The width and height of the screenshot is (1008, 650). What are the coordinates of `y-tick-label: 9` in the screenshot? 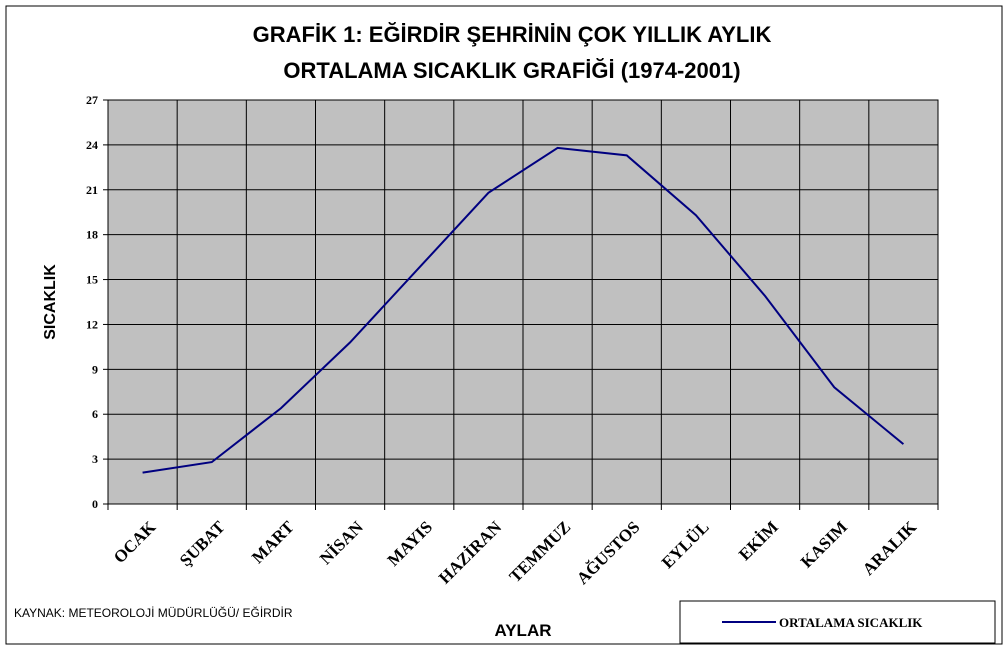 It's located at (95, 369).